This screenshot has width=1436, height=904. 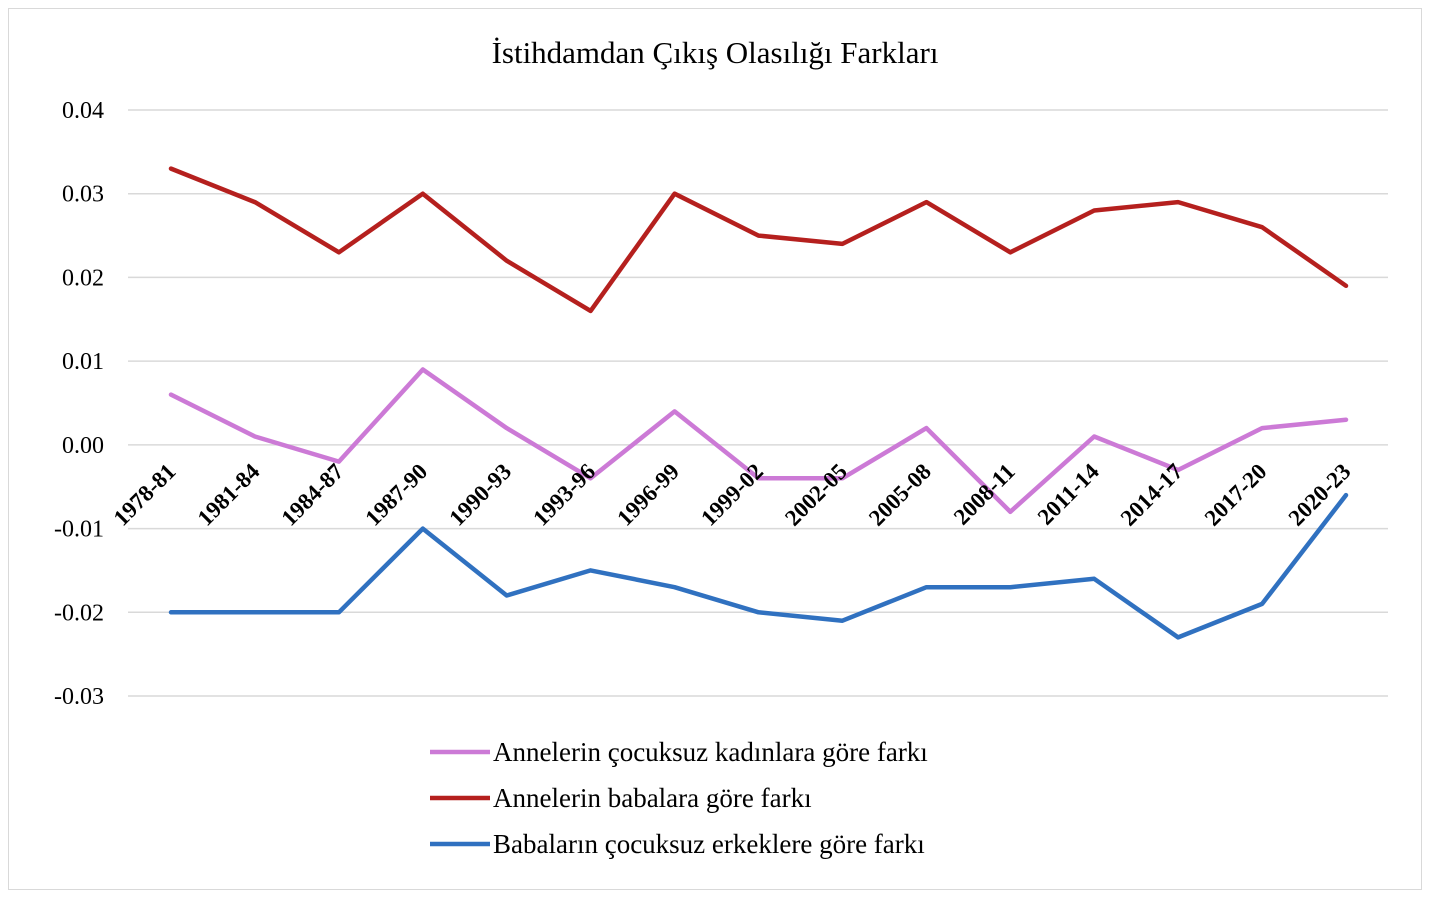 I want to click on y-tick-label: -0.03, so click(x=79, y=697).